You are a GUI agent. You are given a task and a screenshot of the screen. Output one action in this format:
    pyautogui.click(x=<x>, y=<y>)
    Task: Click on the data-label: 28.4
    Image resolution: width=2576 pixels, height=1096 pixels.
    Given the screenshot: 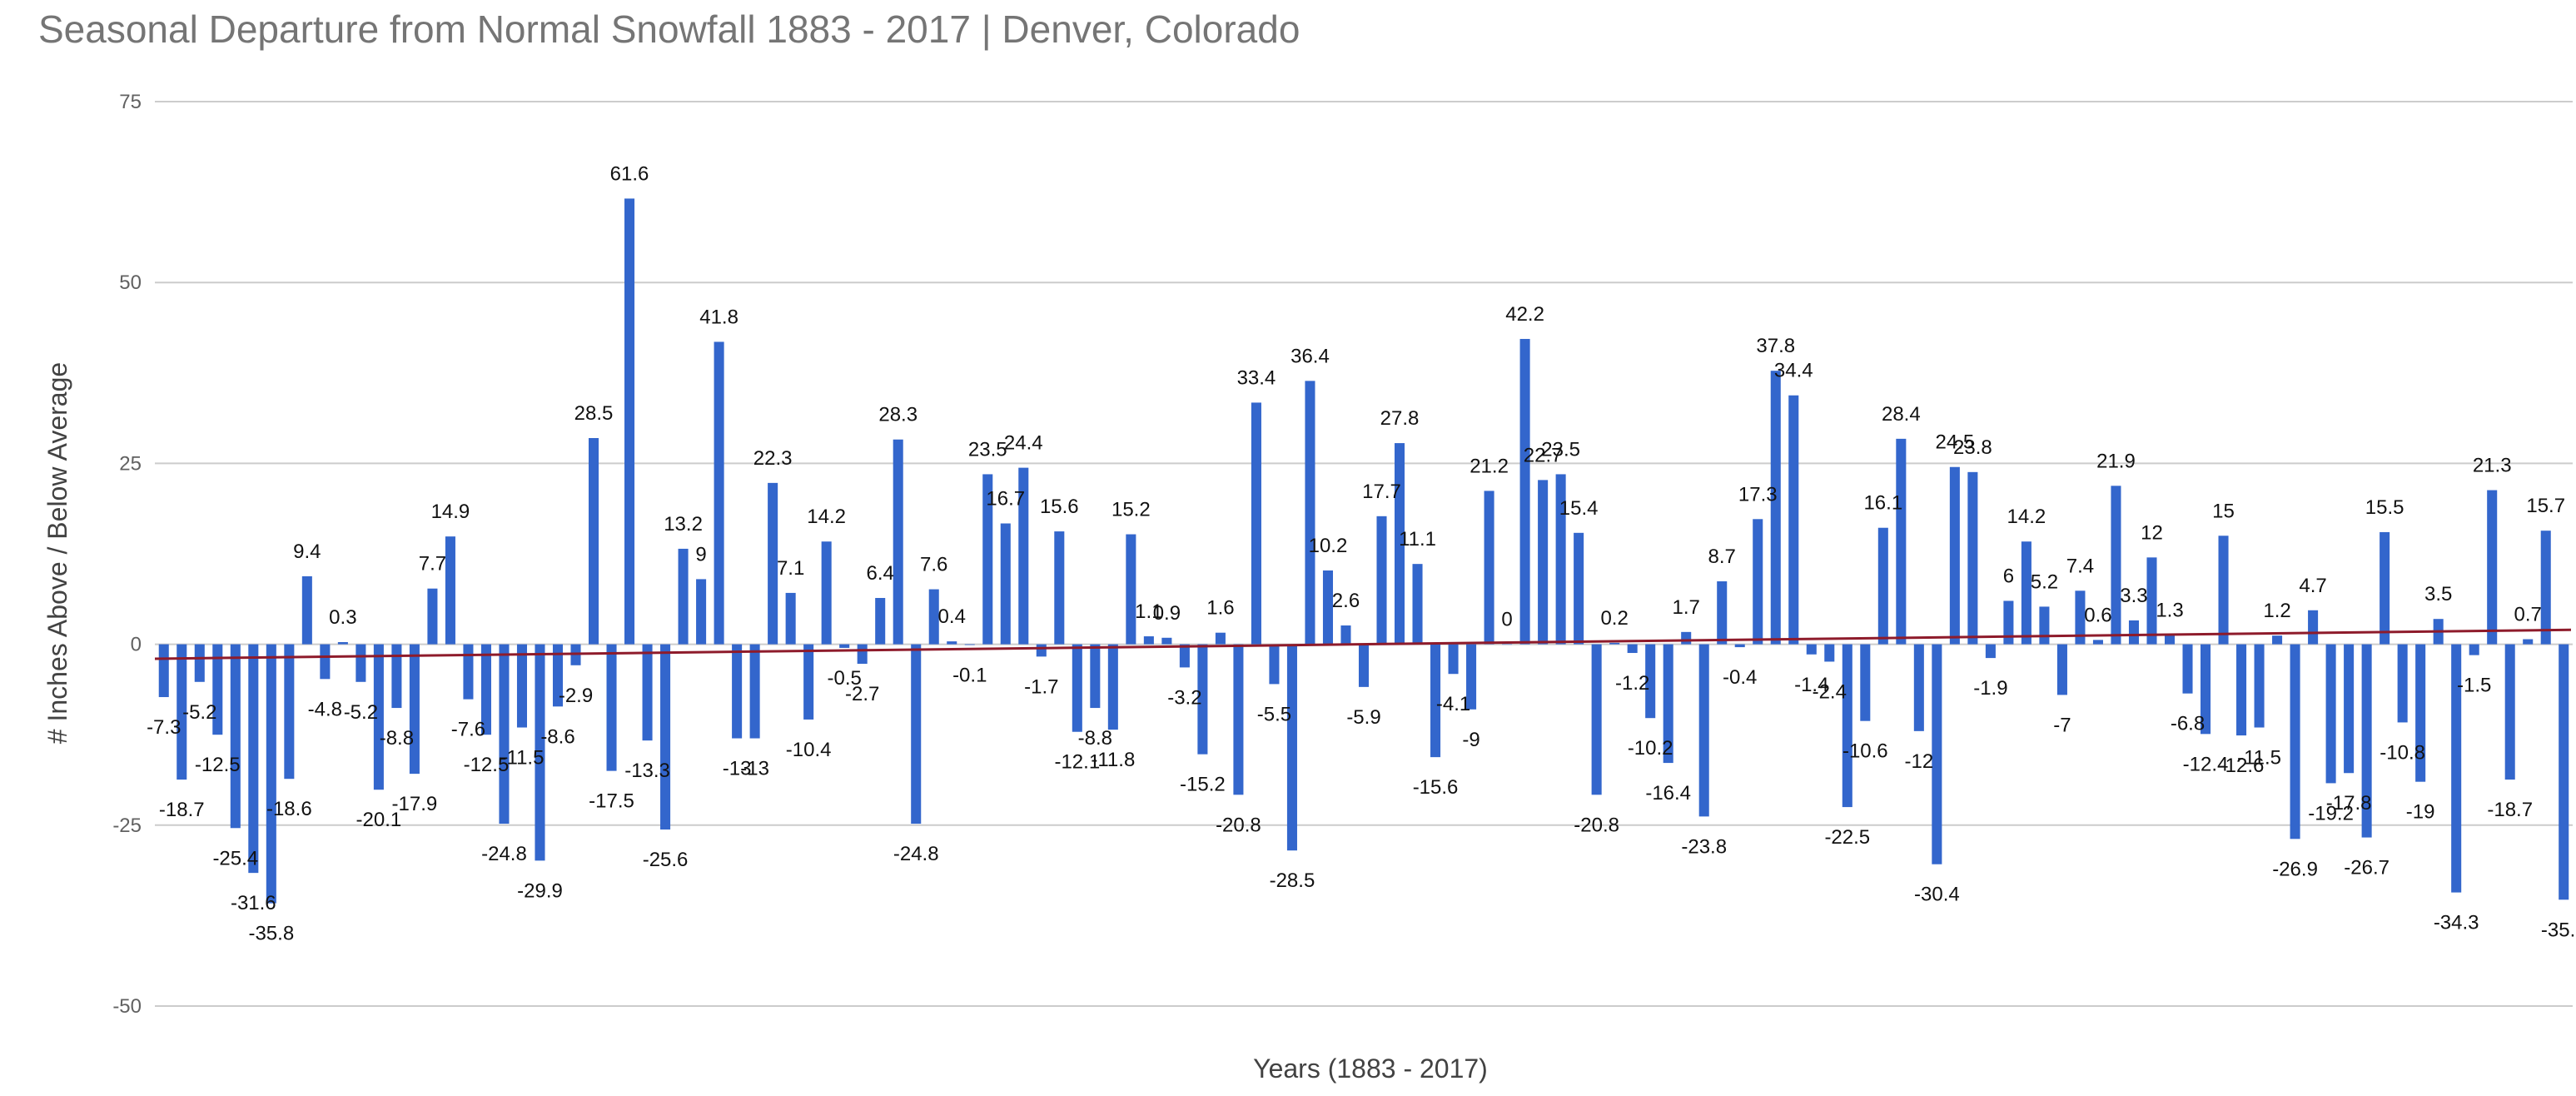 What is the action you would take?
    pyautogui.click(x=1901, y=414)
    